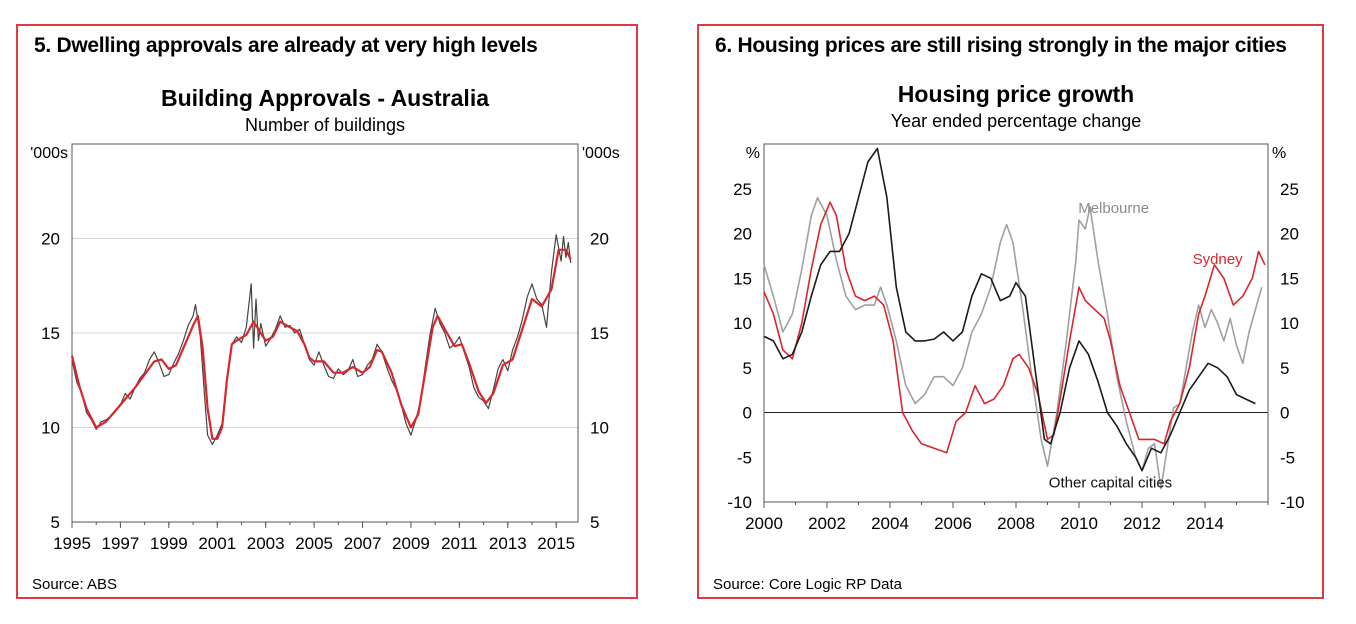 Image resolution: width=1356 pixels, height=624 pixels. Describe the element at coordinates (744, 457) in the screenshot. I see `y-tick-label-left: -5` at that location.